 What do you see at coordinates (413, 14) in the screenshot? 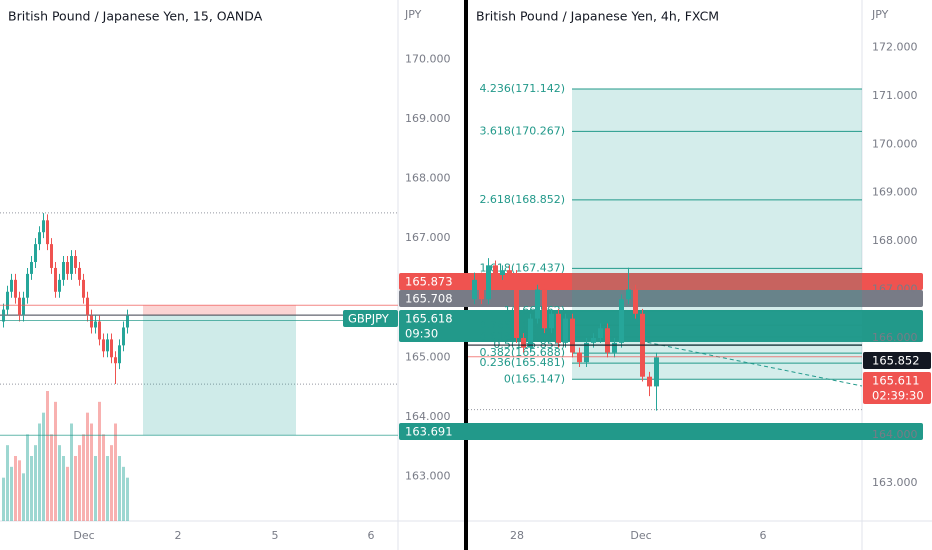
I see `axis-unit: JPY` at bounding box center [413, 14].